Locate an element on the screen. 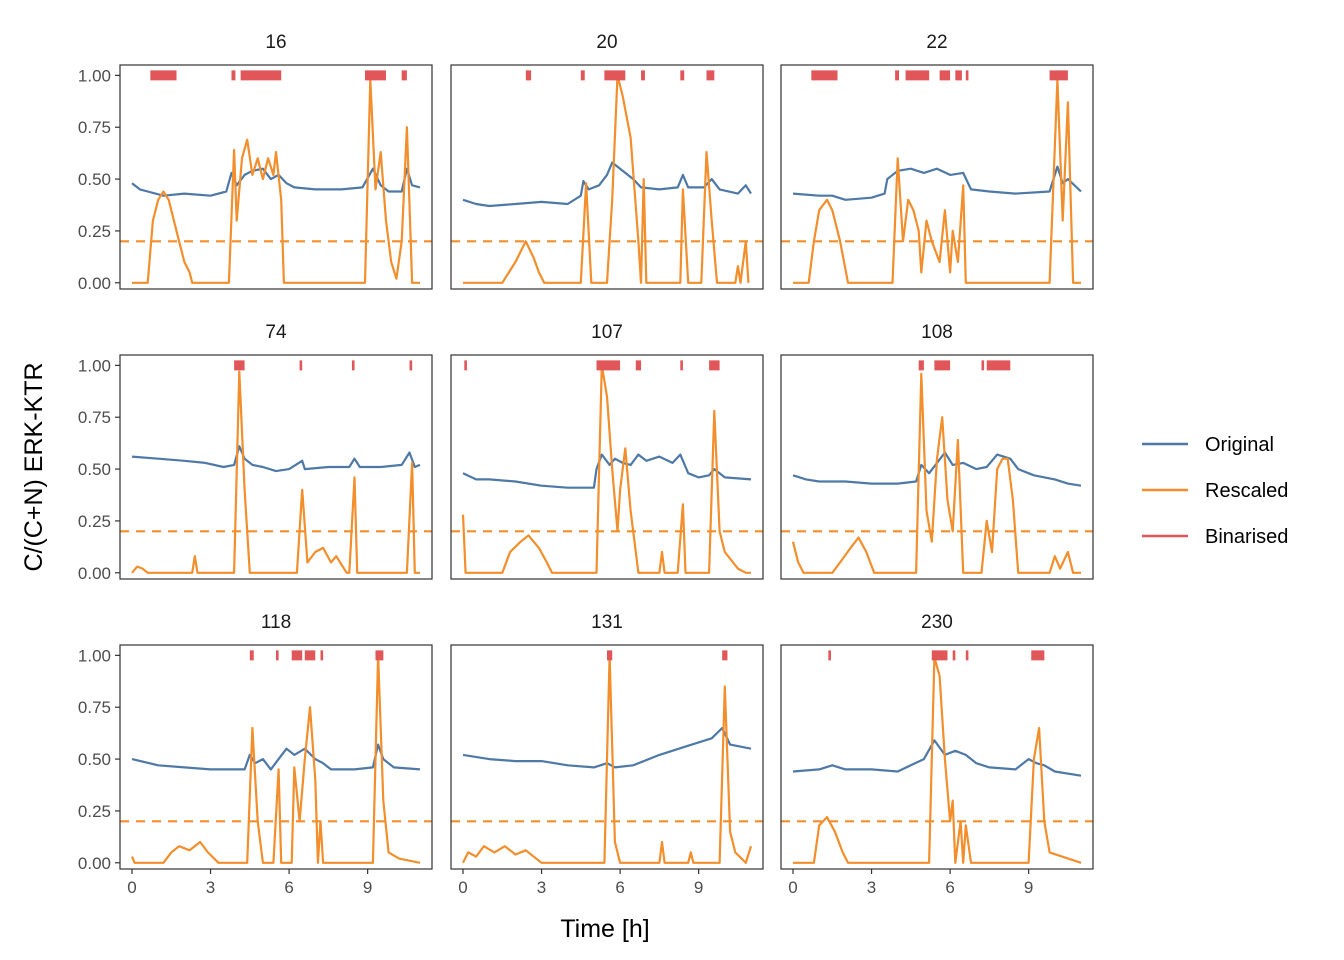 Image resolution: width=1344 pixels, height=960 pixels. panel-title: 107 is located at coordinates (607, 332).